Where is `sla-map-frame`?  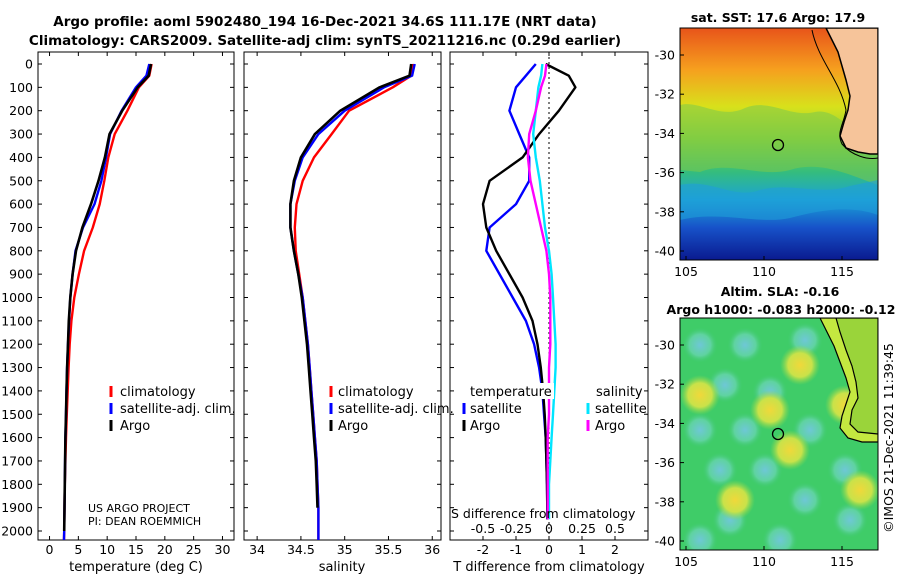 sla-map-frame is located at coordinates (779, 434).